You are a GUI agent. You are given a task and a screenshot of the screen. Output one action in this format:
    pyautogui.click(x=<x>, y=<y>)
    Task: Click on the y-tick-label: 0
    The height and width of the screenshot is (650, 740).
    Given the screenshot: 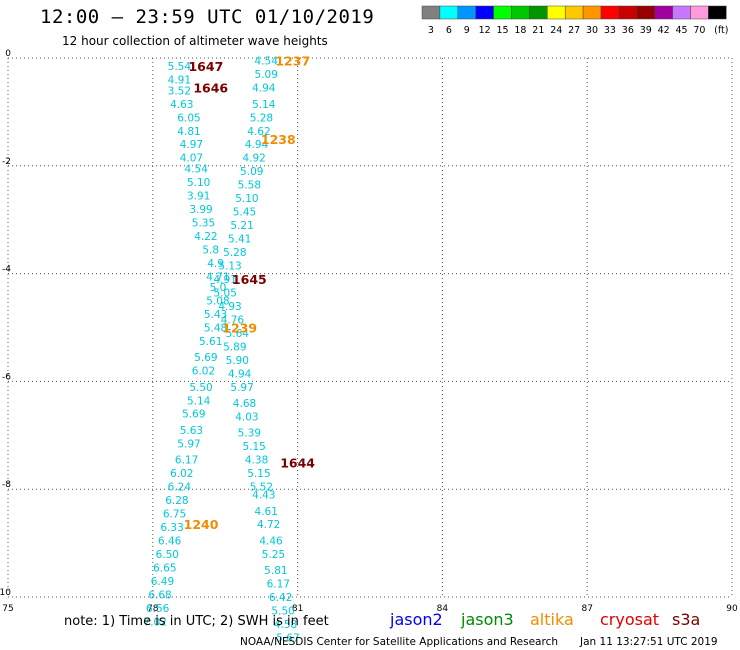 What is the action you would take?
    pyautogui.click(x=8, y=54)
    